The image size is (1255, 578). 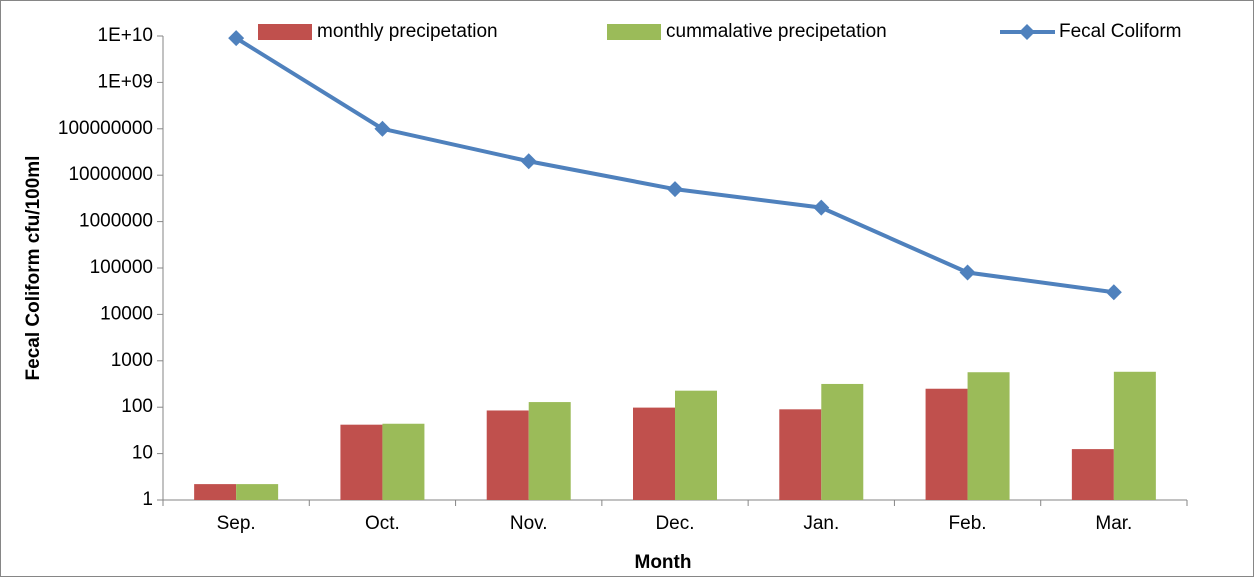 I want to click on x-tick-label: Mar., so click(x=1113, y=523).